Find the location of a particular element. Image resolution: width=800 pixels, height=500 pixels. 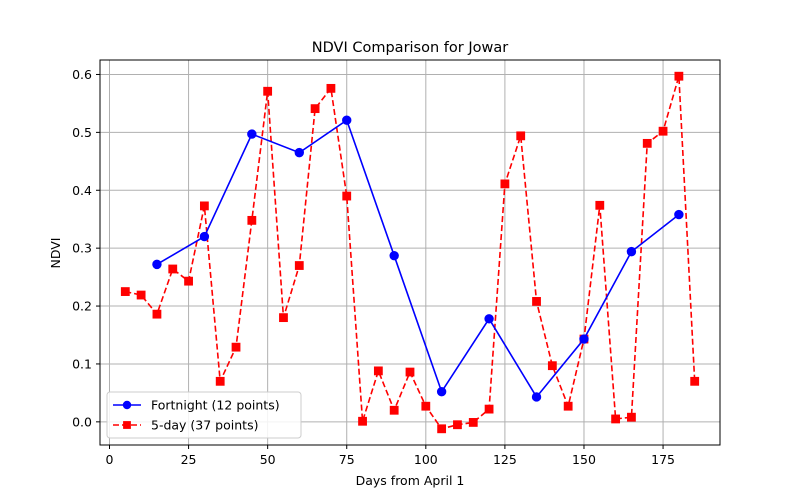

x-tick-label: 175 is located at coordinates (663, 459).